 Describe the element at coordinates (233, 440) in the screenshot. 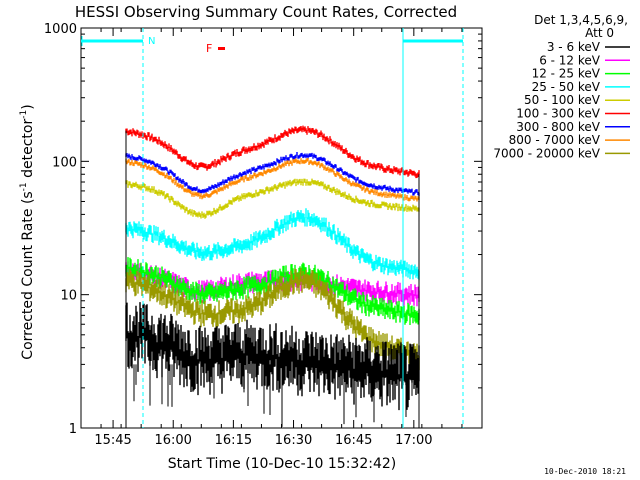

I see `x-tick-label: 16:15` at that location.